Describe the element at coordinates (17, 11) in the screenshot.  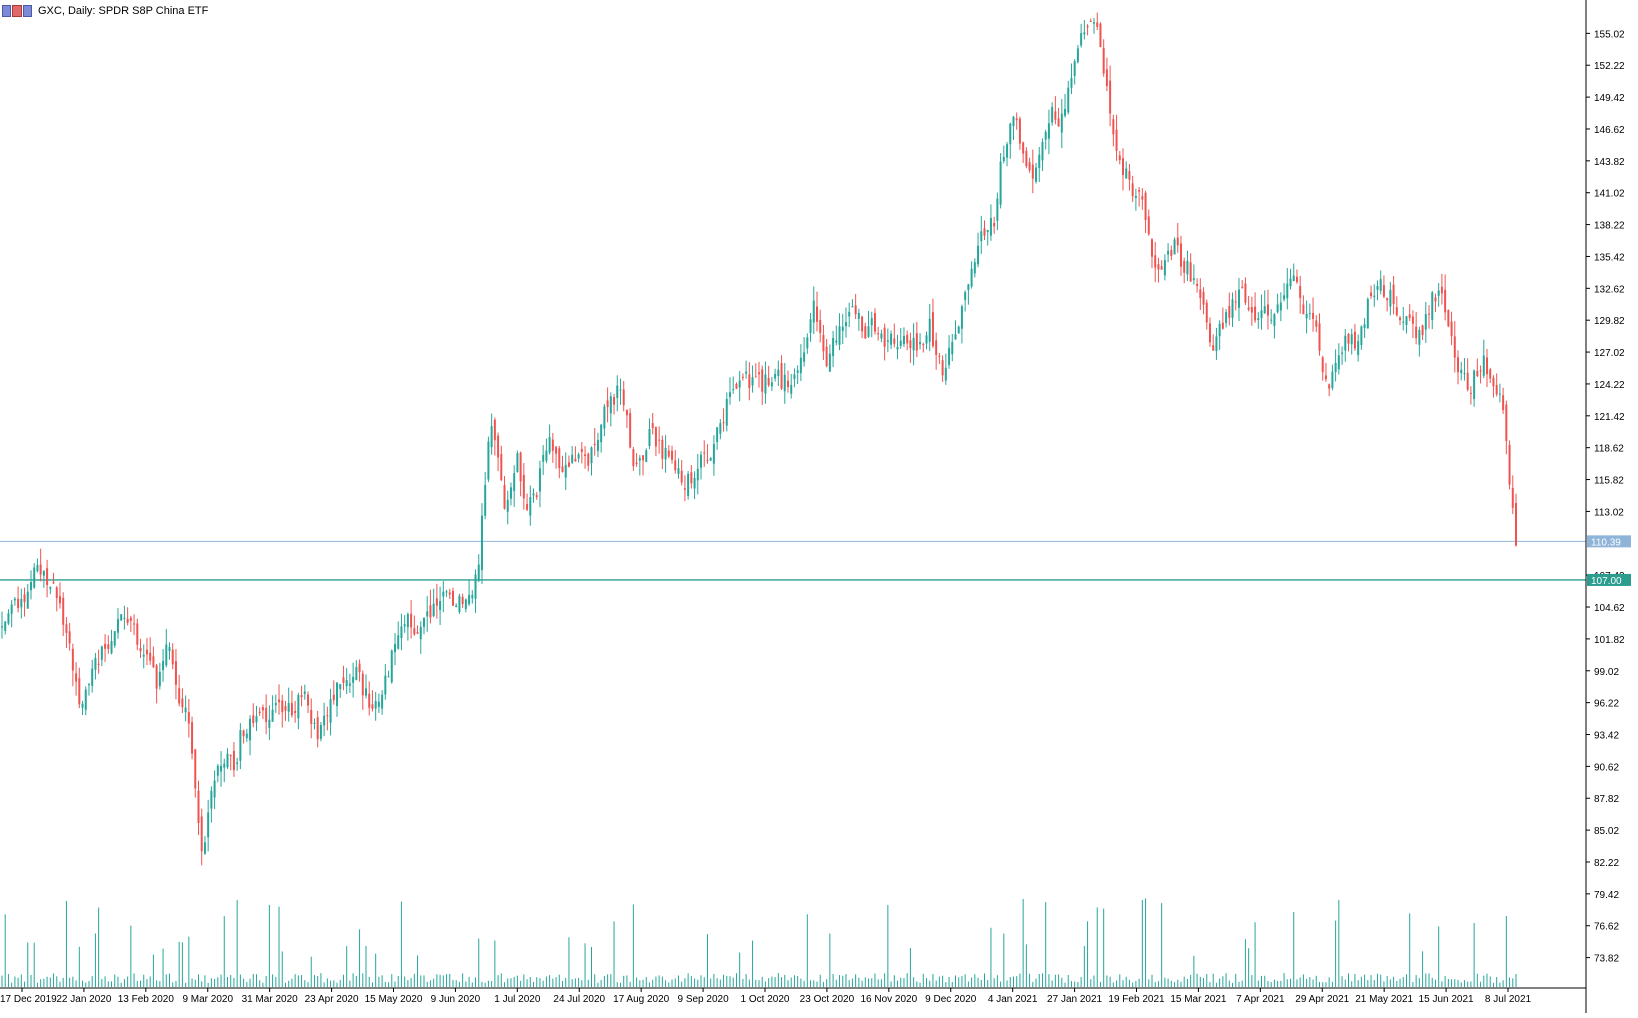
I see `chart-type-icon` at that location.